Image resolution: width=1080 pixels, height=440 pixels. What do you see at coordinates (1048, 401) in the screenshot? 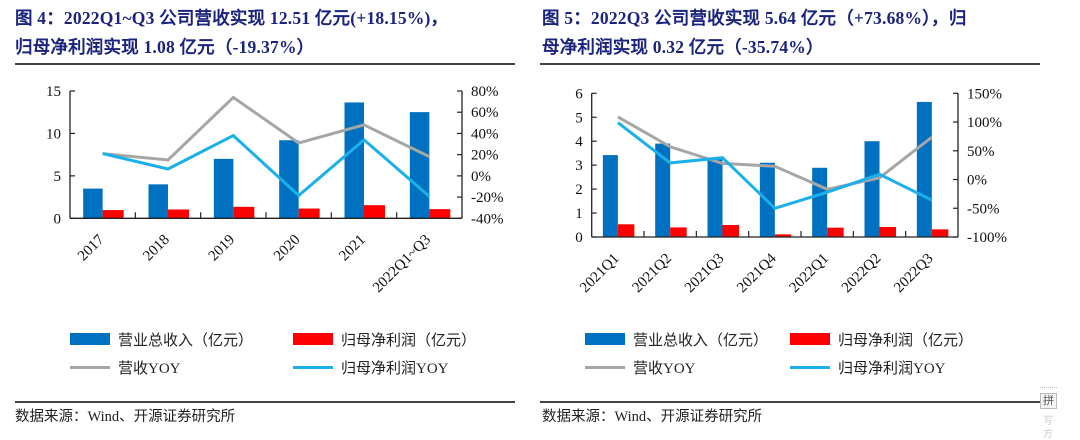
I see `ime-pinyin-button: 拼` at bounding box center [1048, 401].